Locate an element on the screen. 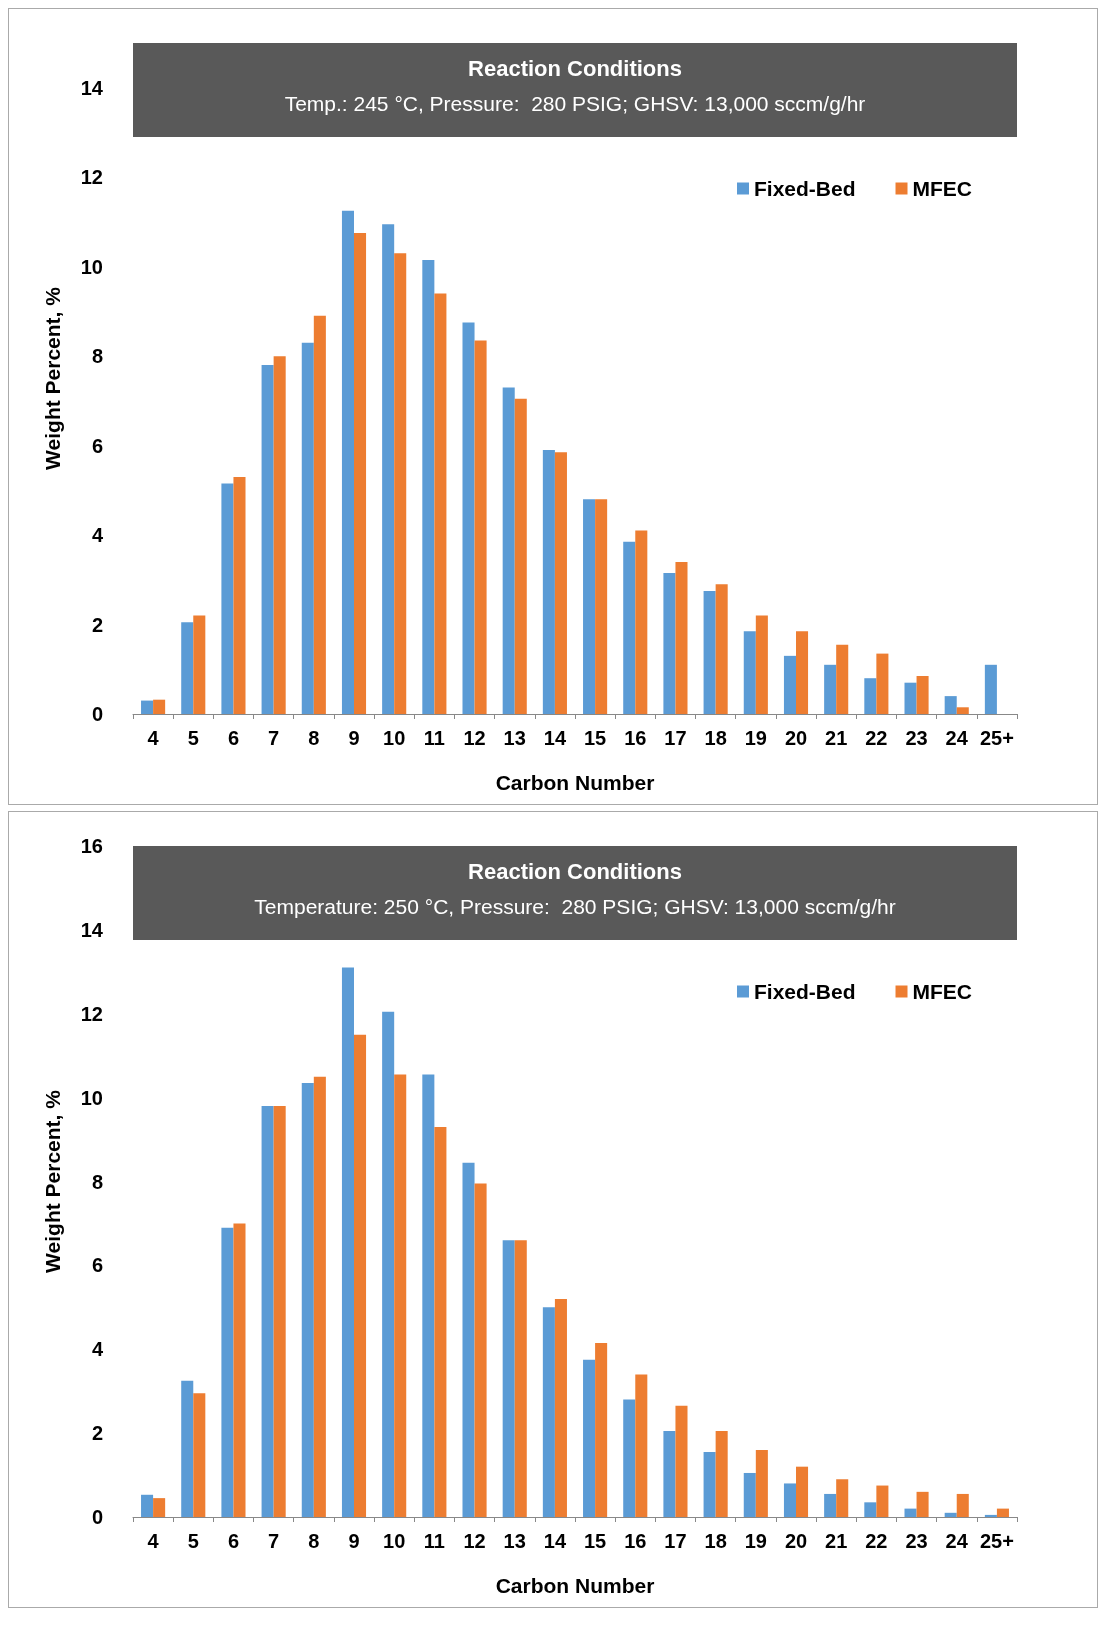 The height and width of the screenshot is (1627, 1106). legend-label: Fixed-Bed is located at coordinates (804, 188).